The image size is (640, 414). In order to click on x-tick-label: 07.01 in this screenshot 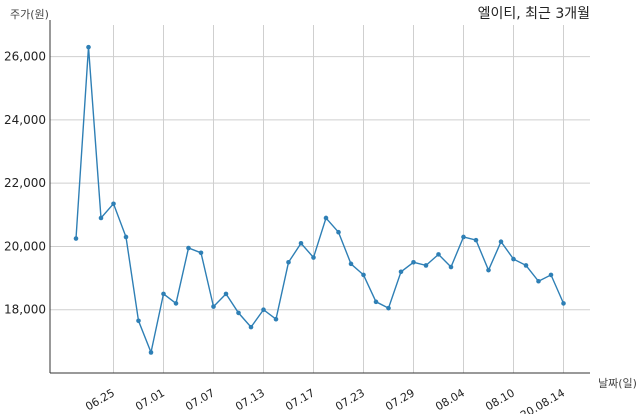, I will do `click(150, 399)`.